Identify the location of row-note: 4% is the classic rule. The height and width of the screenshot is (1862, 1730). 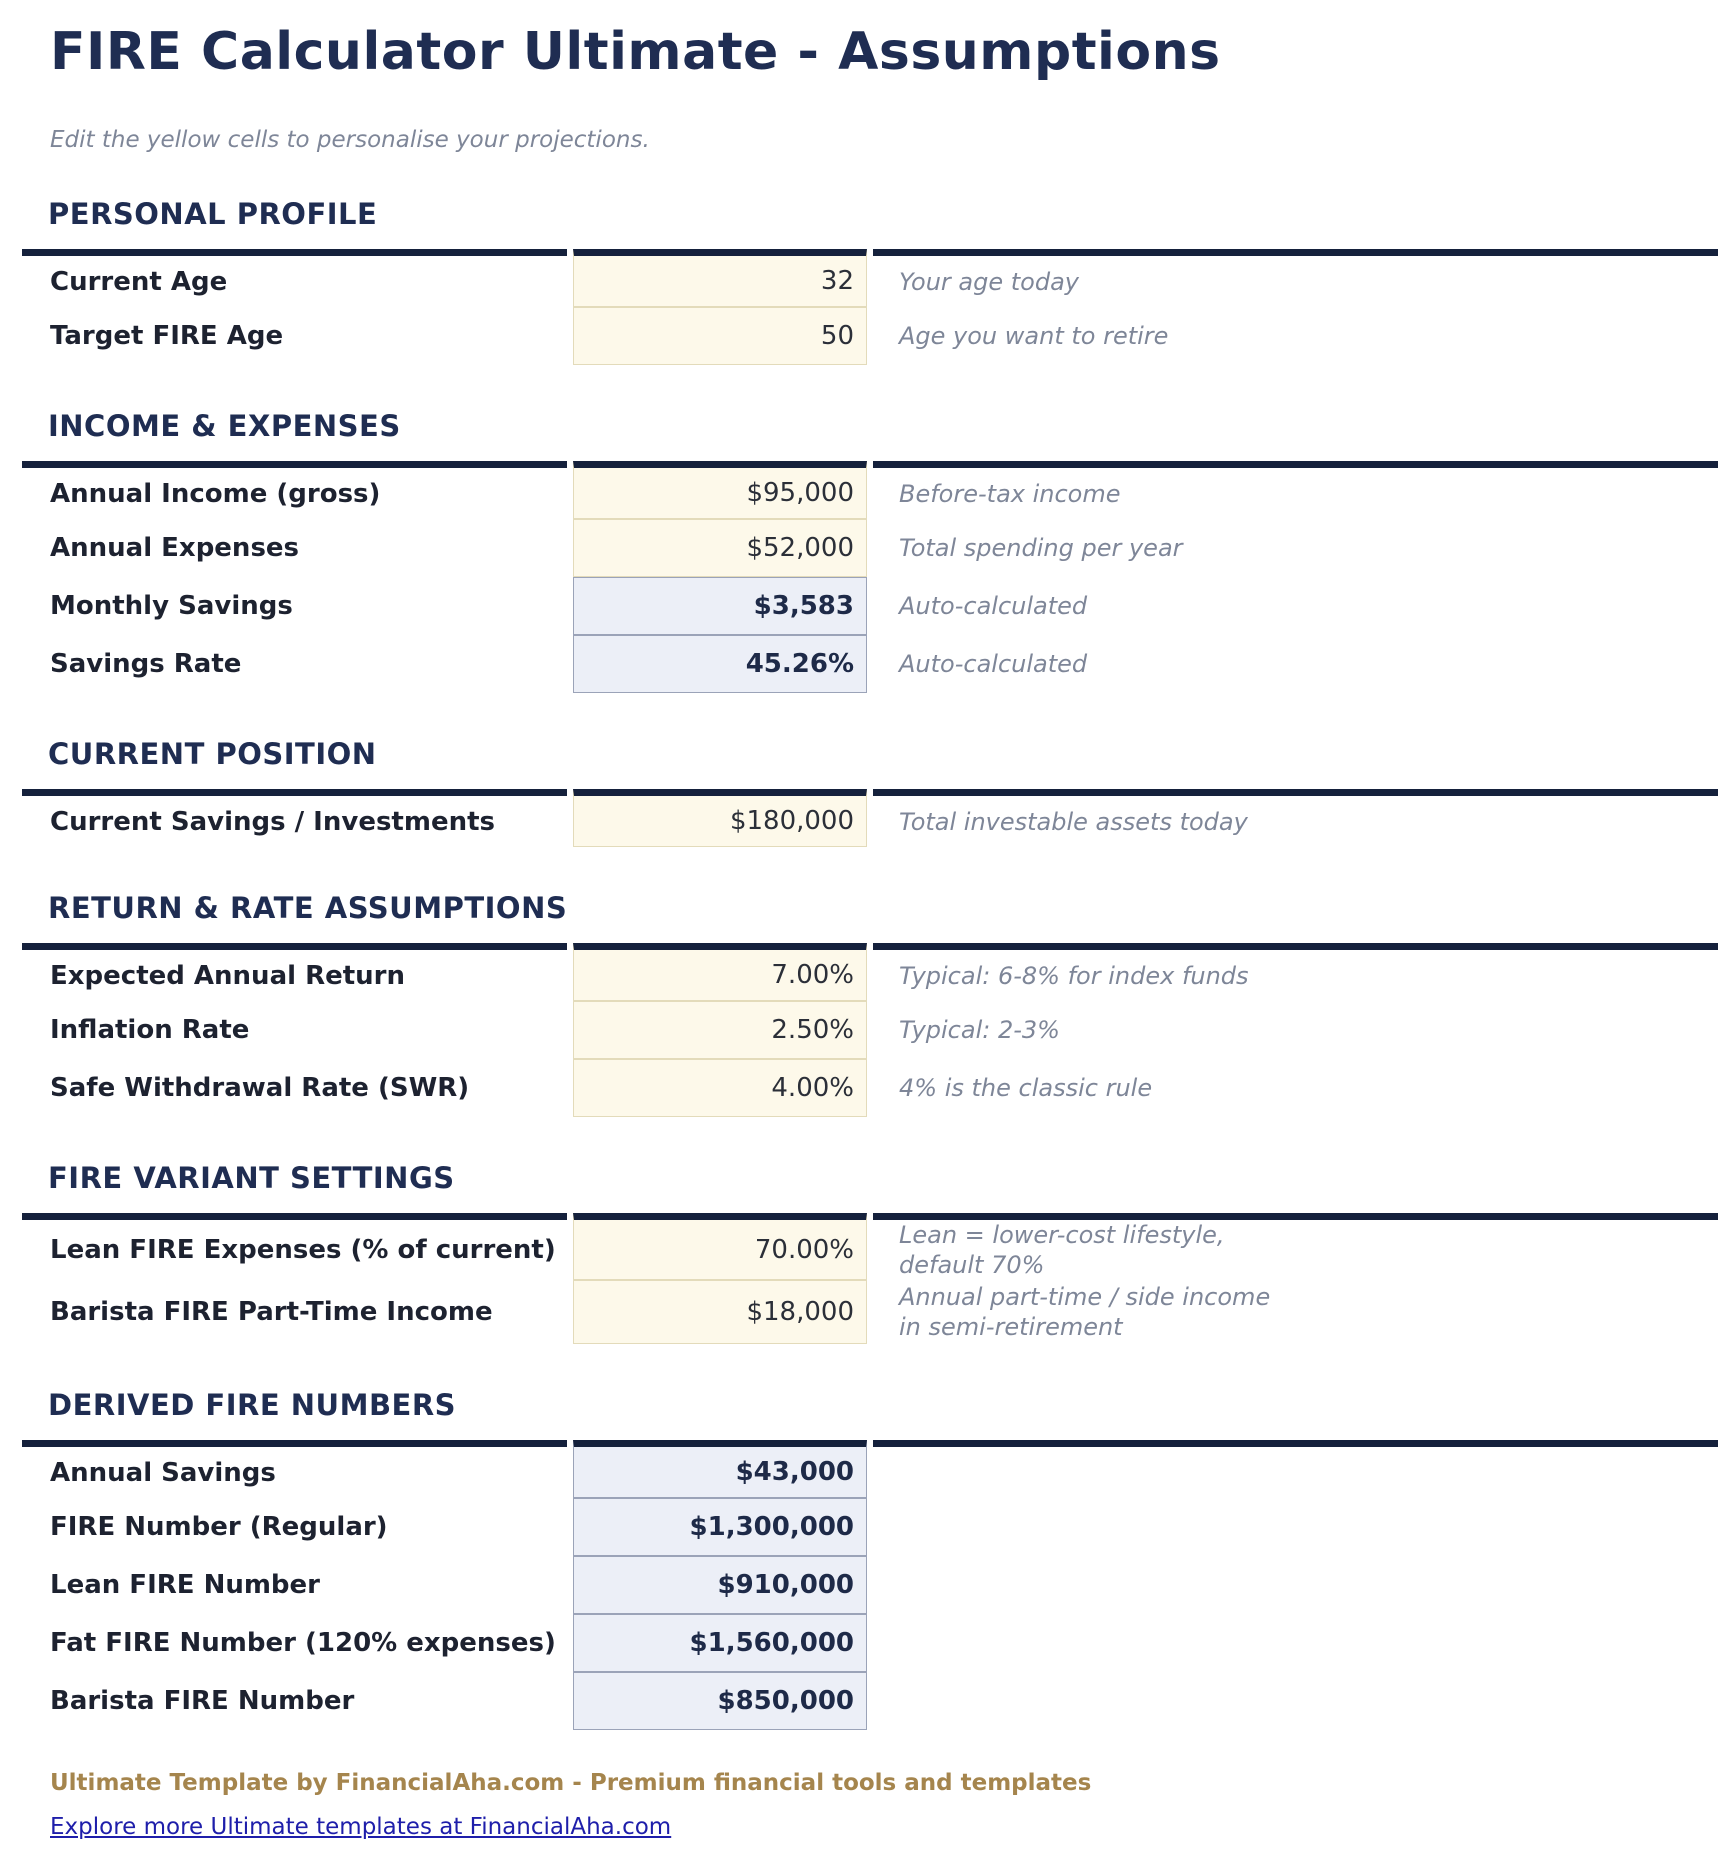
(1026, 1088).